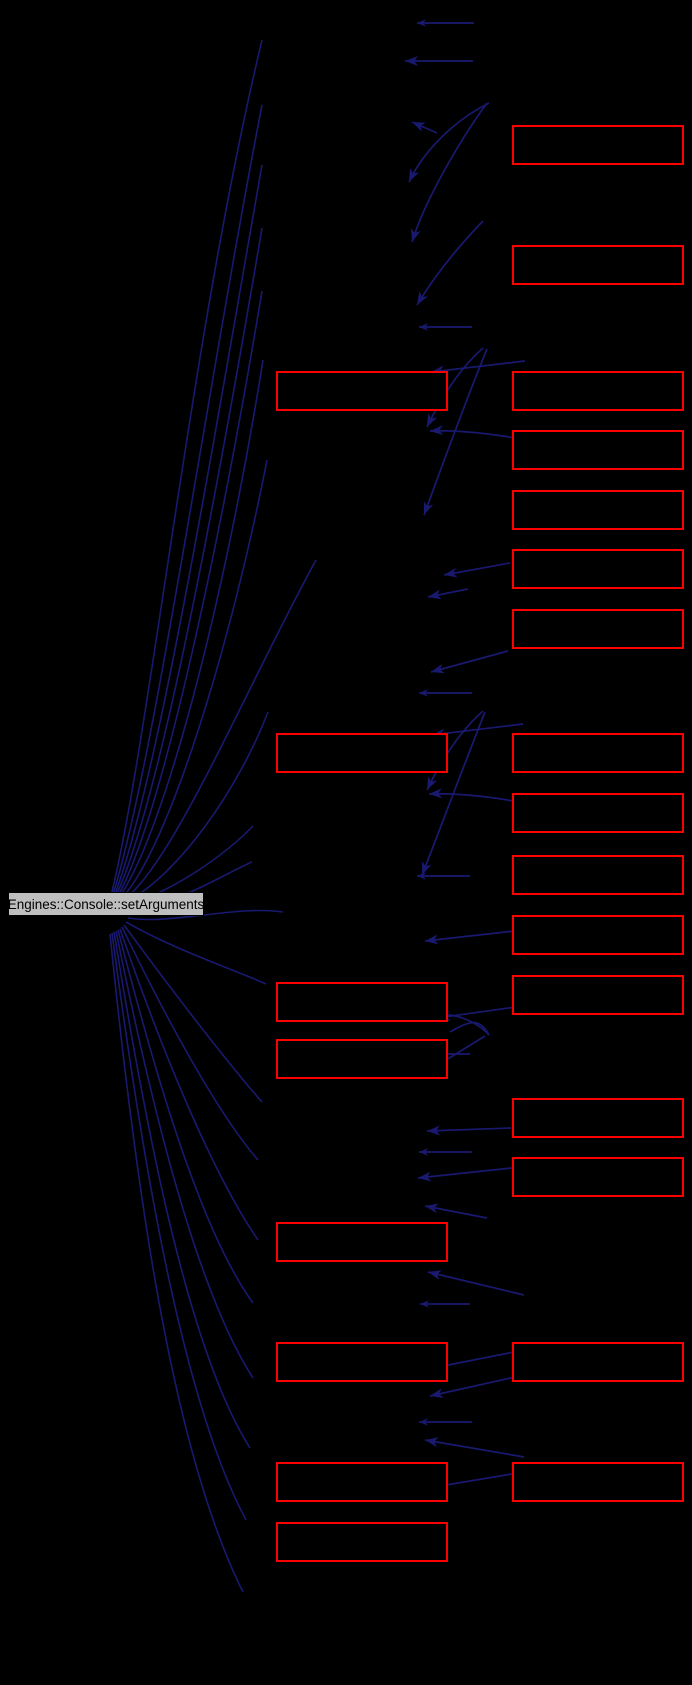 This screenshot has height=1685, width=692. Describe the element at coordinates (470, 1112) in the screenshot. I see `edges-into-root-lower-mid` at that location.